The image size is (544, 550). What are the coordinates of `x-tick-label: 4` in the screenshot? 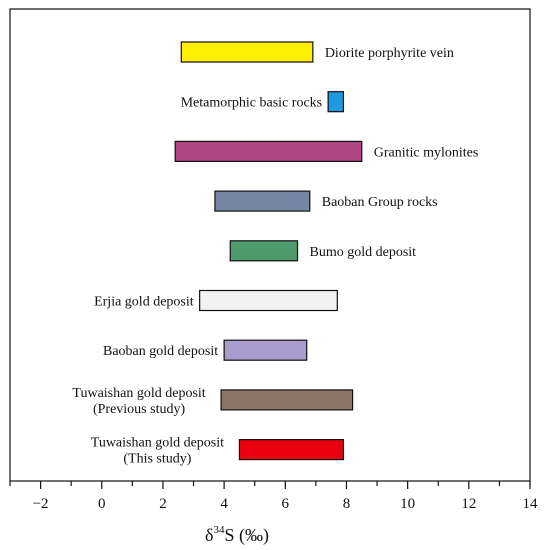 It's located at (224, 504).